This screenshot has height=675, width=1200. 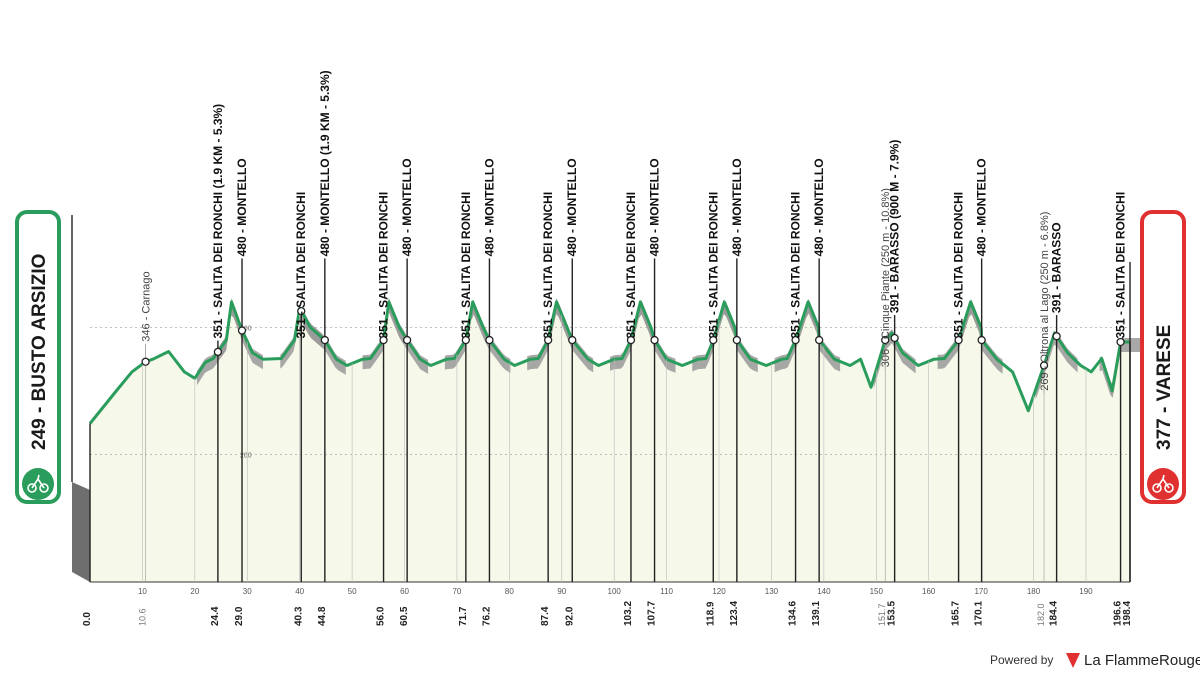 What do you see at coordinates (1157, 488) in the screenshot?
I see `finish-bike-icon-wheel-back` at bounding box center [1157, 488].